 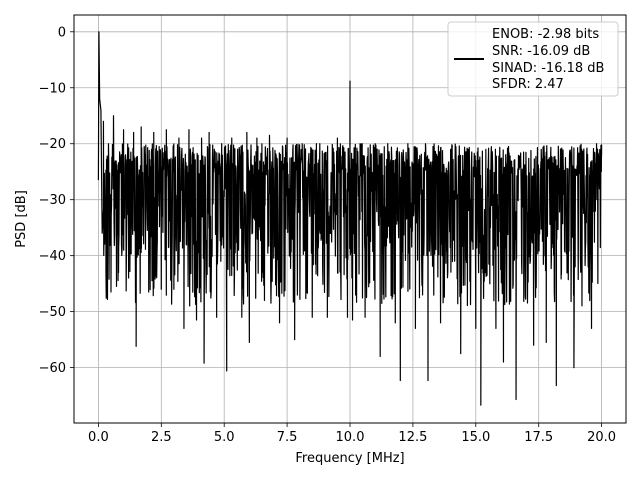 I want to click on y-tick-label: −20, so click(x=52, y=144).